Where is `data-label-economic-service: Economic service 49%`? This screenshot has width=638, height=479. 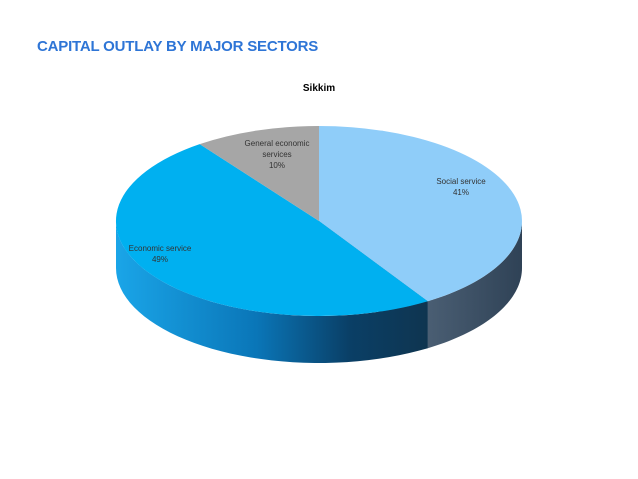 data-label-economic-service: Economic service 49% is located at coordinates (160, 254).